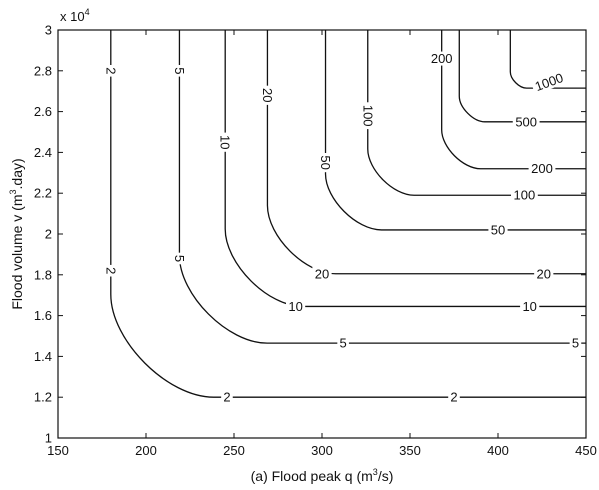 This screenshot has height=490, width=599. What do you see at coordinates (43, 70) in the screenshot?
I see `y-tick-label: 2.8` at bounding box center [43, 70].